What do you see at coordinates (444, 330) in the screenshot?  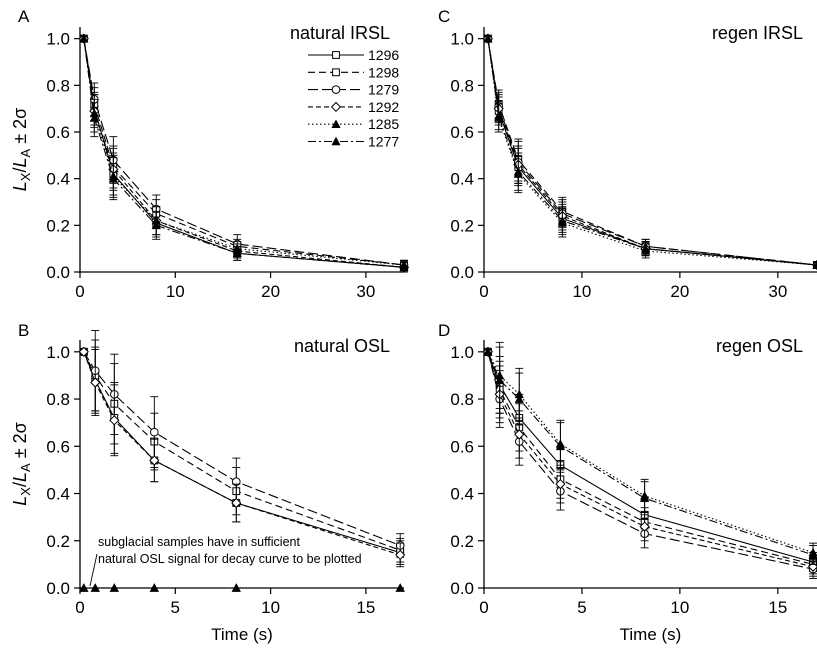 I see `panel-letter: D` at bounding box center [444, 330].